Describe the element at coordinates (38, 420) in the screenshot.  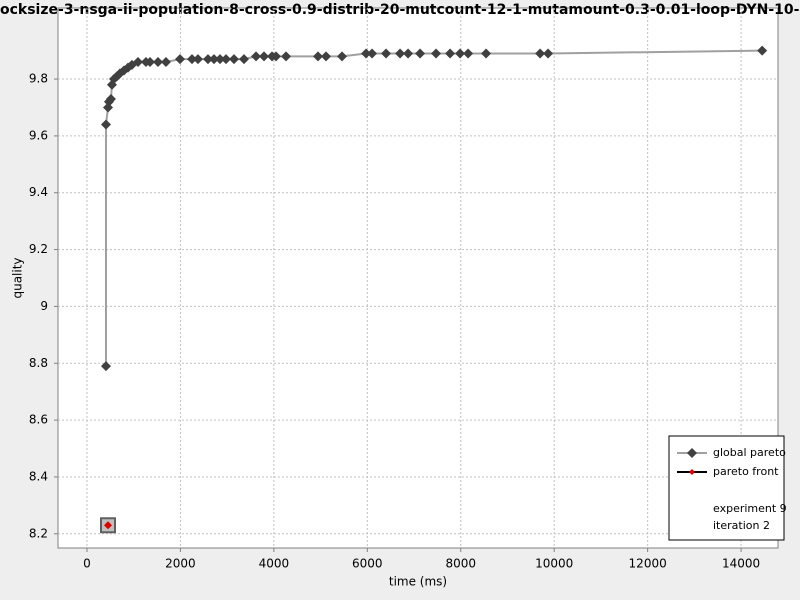
I see `y-tick-label: 8.6` at that location.